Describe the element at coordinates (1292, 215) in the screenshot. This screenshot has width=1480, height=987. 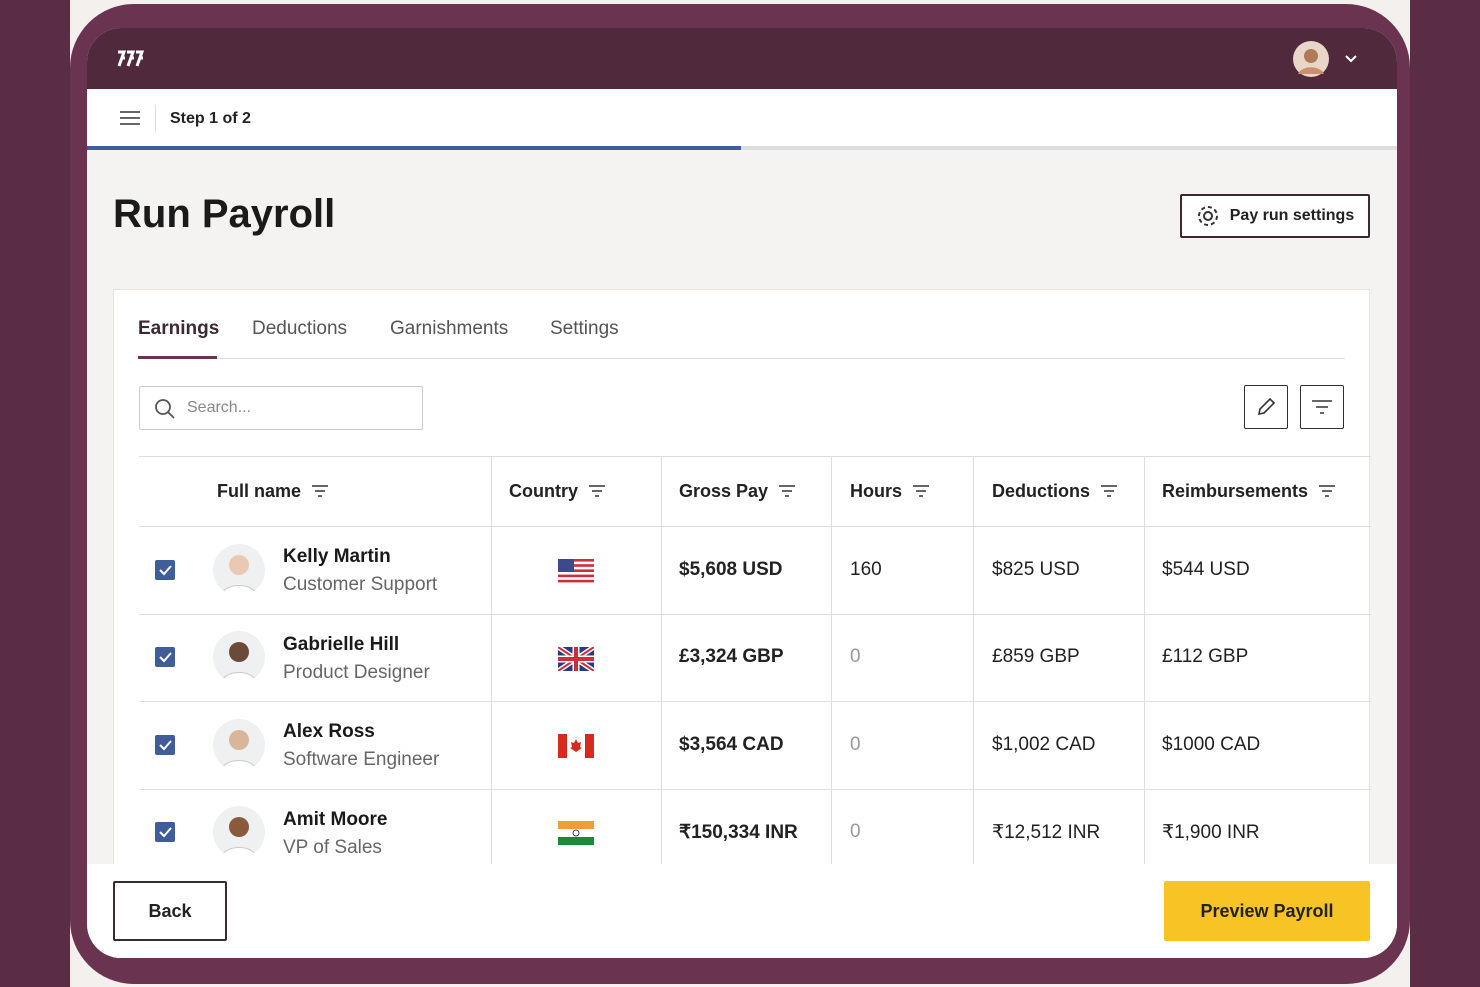
I see `settings-label: Pay run settings` at that location.